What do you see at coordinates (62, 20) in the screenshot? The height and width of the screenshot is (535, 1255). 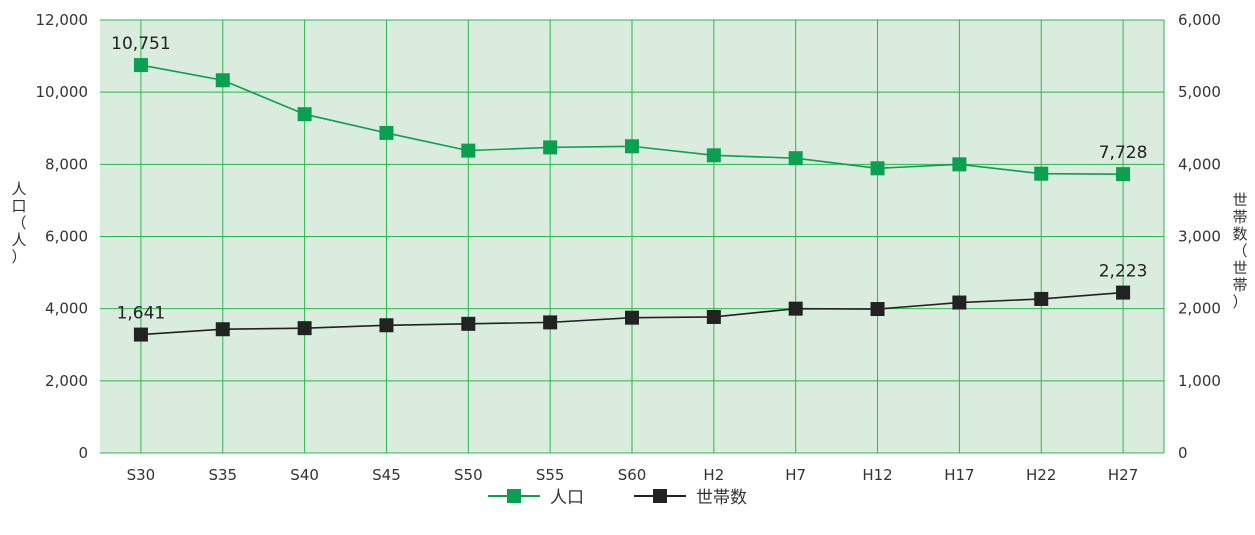 I see `left-tick-label: 12,000` at bounding box center [62, 20].